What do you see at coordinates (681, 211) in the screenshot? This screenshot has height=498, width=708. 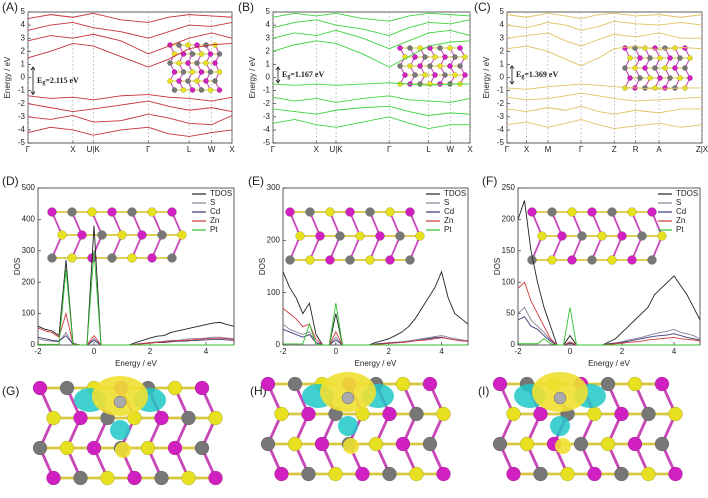 I see `legend-label: Cd` at bounding box center [681, 211].